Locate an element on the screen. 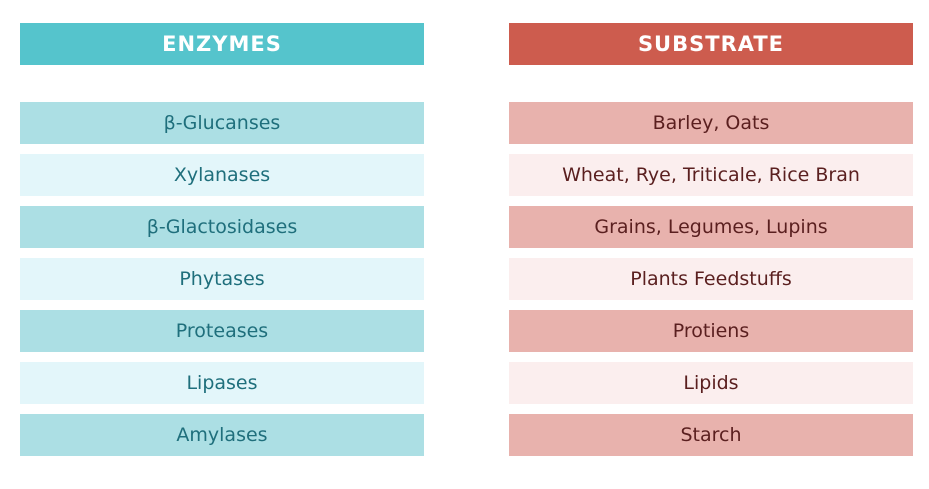  enzyme-row-amylases: Amylases is located at coordinates (222, 435).